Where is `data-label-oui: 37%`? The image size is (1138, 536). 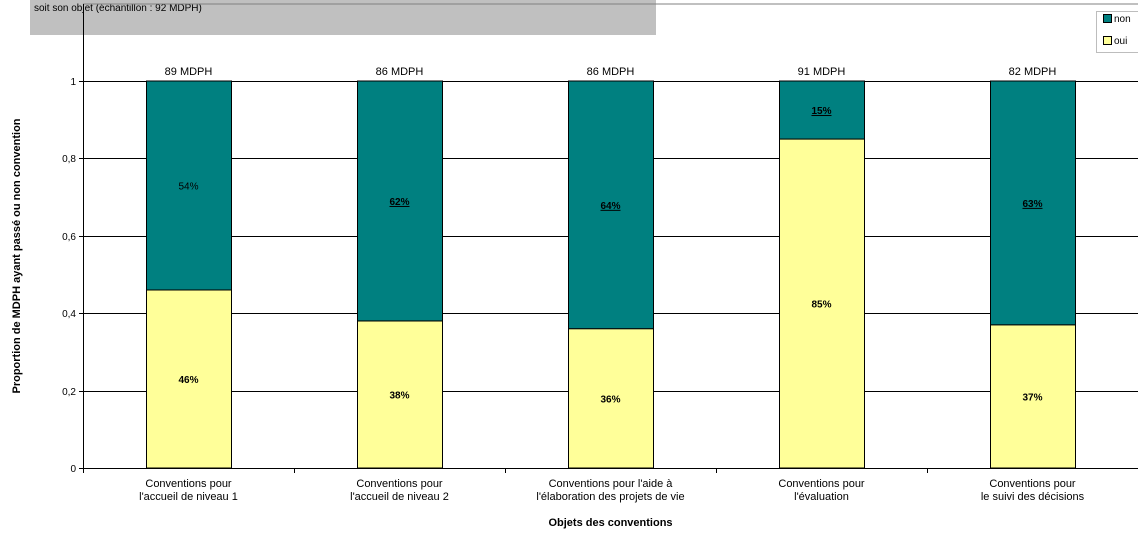 data-label-oui: 37% is located at coordinates (1032, 397).